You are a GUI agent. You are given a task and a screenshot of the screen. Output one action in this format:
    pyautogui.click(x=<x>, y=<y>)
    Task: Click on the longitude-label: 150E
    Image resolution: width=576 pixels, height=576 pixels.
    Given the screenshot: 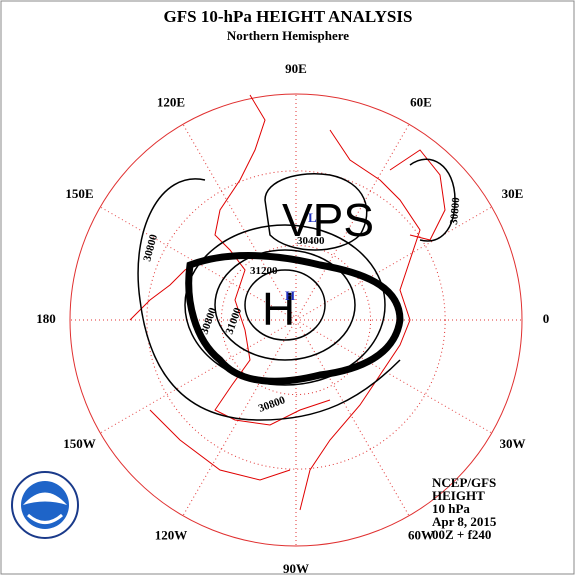 What is the action you would take?
    pyautogui.click(x=79, y=193)
    